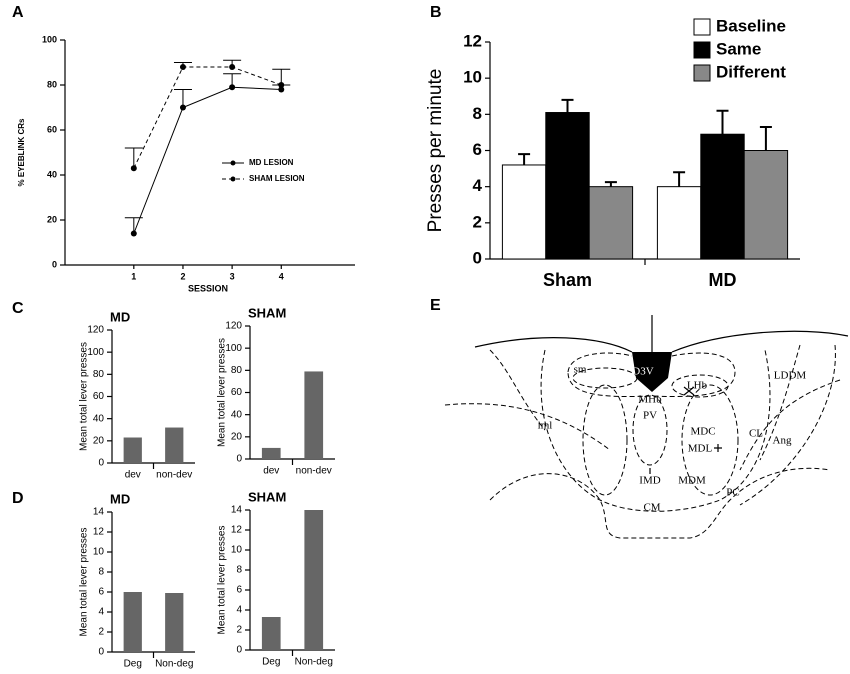 This screenshot has width=850, height=674. I want to click on region-label: MDL, so click(700, 449).